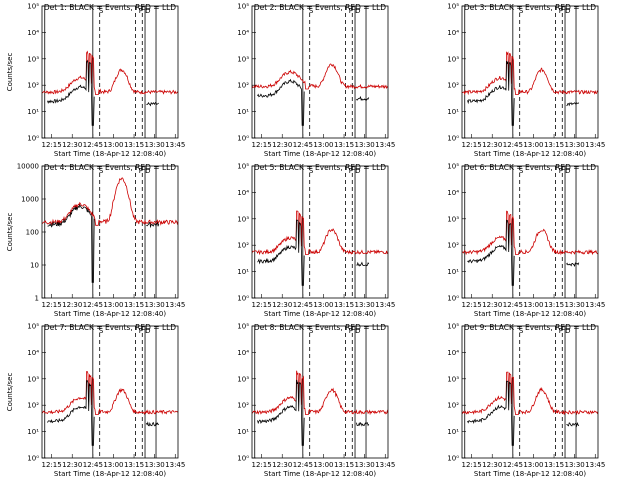 The height and width of the screenshot is (480, 640). What do you see at coordinates (530, 167) in the screenshot?
I see `panel-title: Det 6: BLACK = Events, RED = LLD` at bounding box center [530, 167].